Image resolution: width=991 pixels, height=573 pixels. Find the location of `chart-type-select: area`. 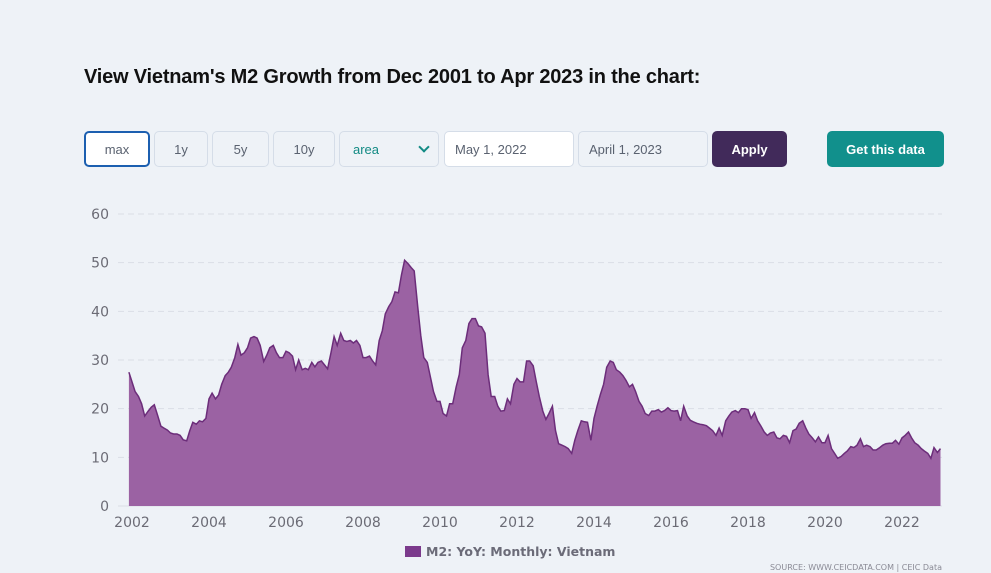

chart-type-select: area is located at coordinates (389, 149).